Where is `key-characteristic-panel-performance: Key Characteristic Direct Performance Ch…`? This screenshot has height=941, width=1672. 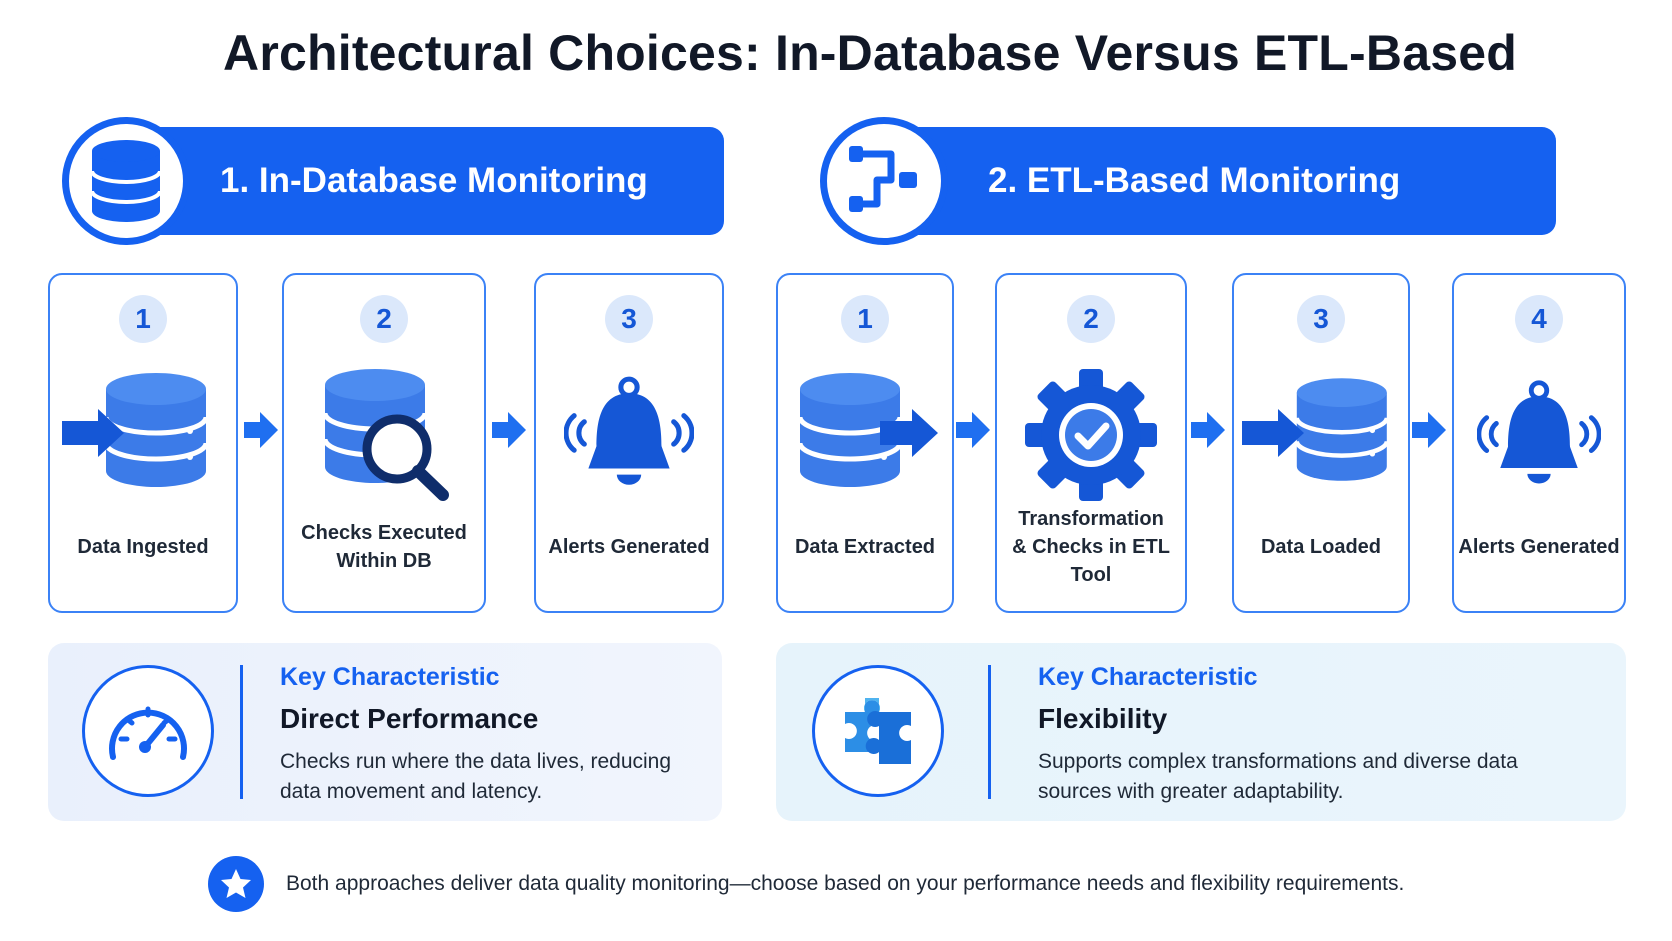
key-characteristic-panel-performance: Key Characteristic Direct Performance Ch… is located at coordinates (385, 732).